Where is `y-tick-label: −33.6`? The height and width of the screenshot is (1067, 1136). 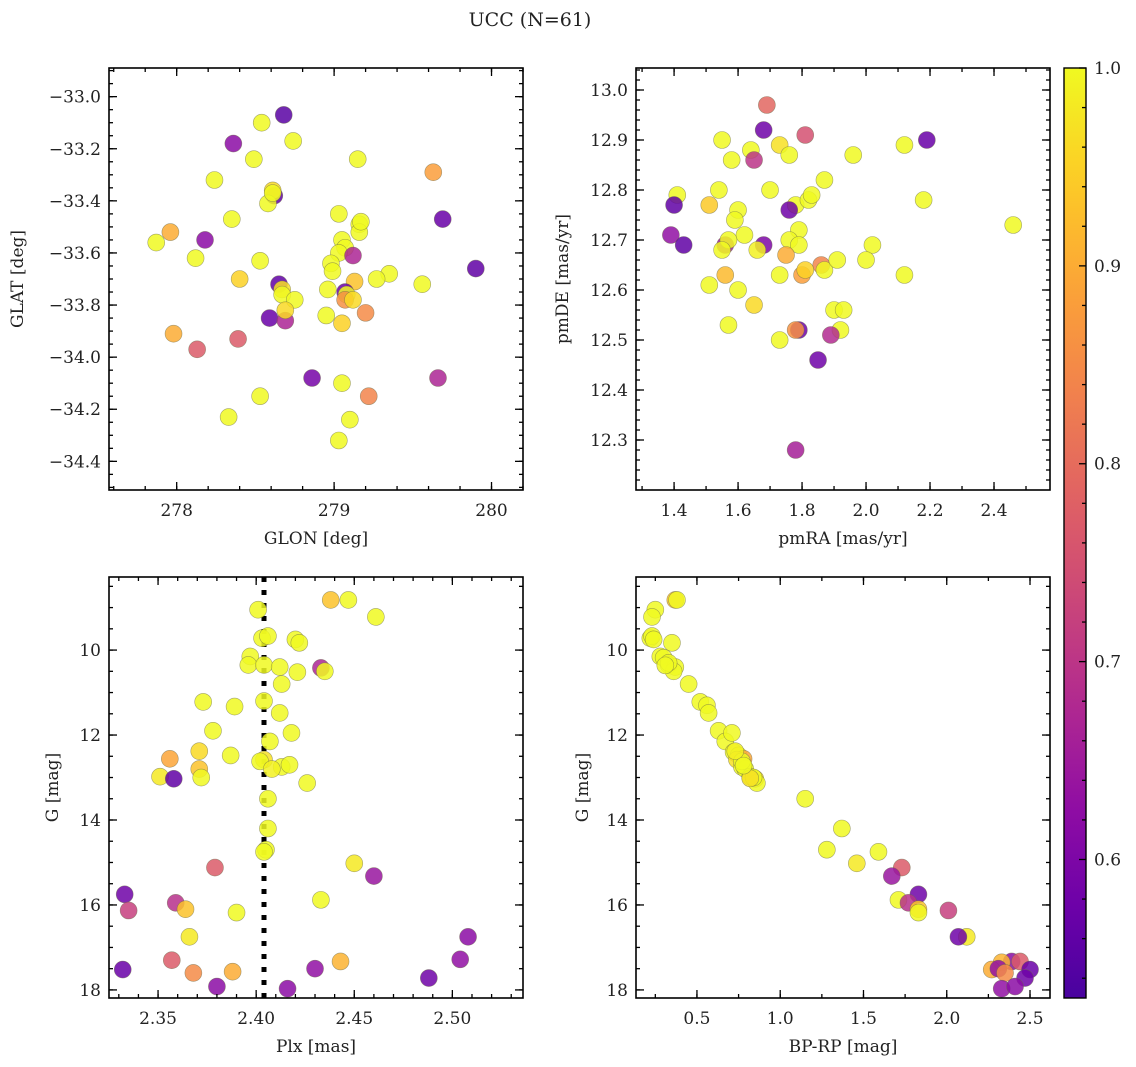
y-tick-label: −33.6 is located at coordinates (75, 254).